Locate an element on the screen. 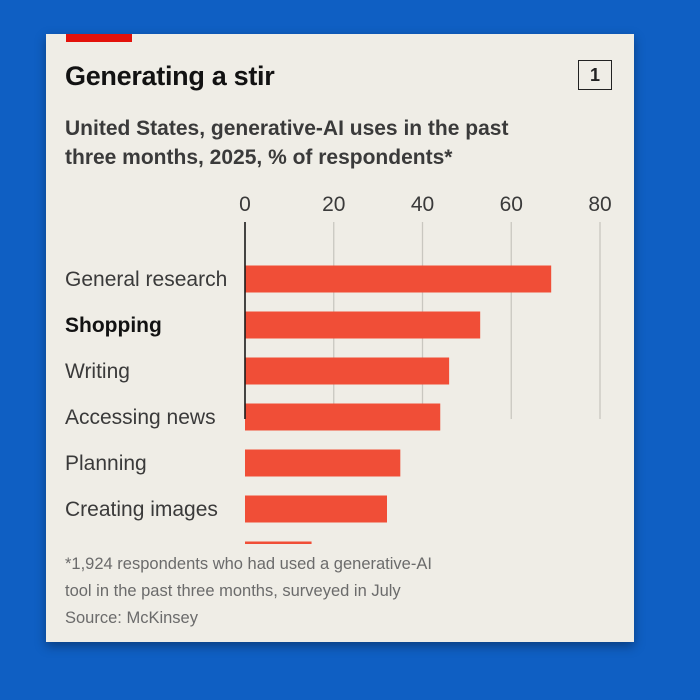 The width and height of the screenshot is (700, 700). category-label: Shopping is located at coordinates (113, 325).